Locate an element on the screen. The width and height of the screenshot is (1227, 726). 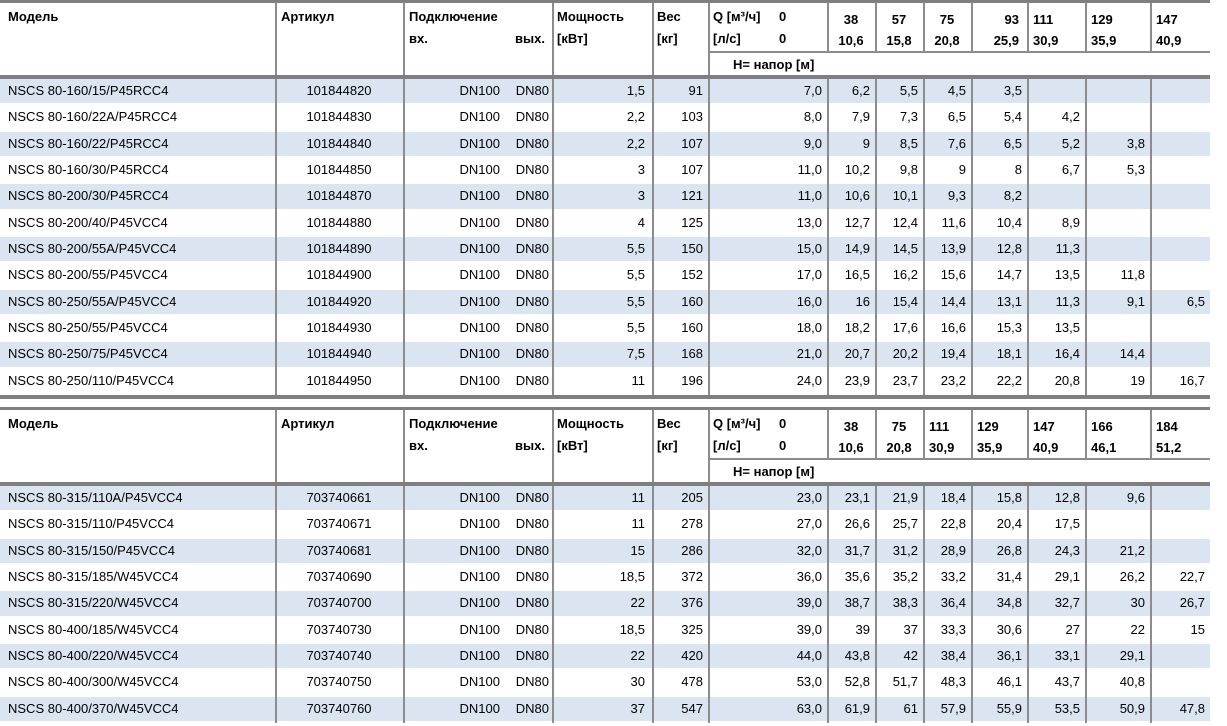
weight-cell: 325 is located at coordinates (692, 629).